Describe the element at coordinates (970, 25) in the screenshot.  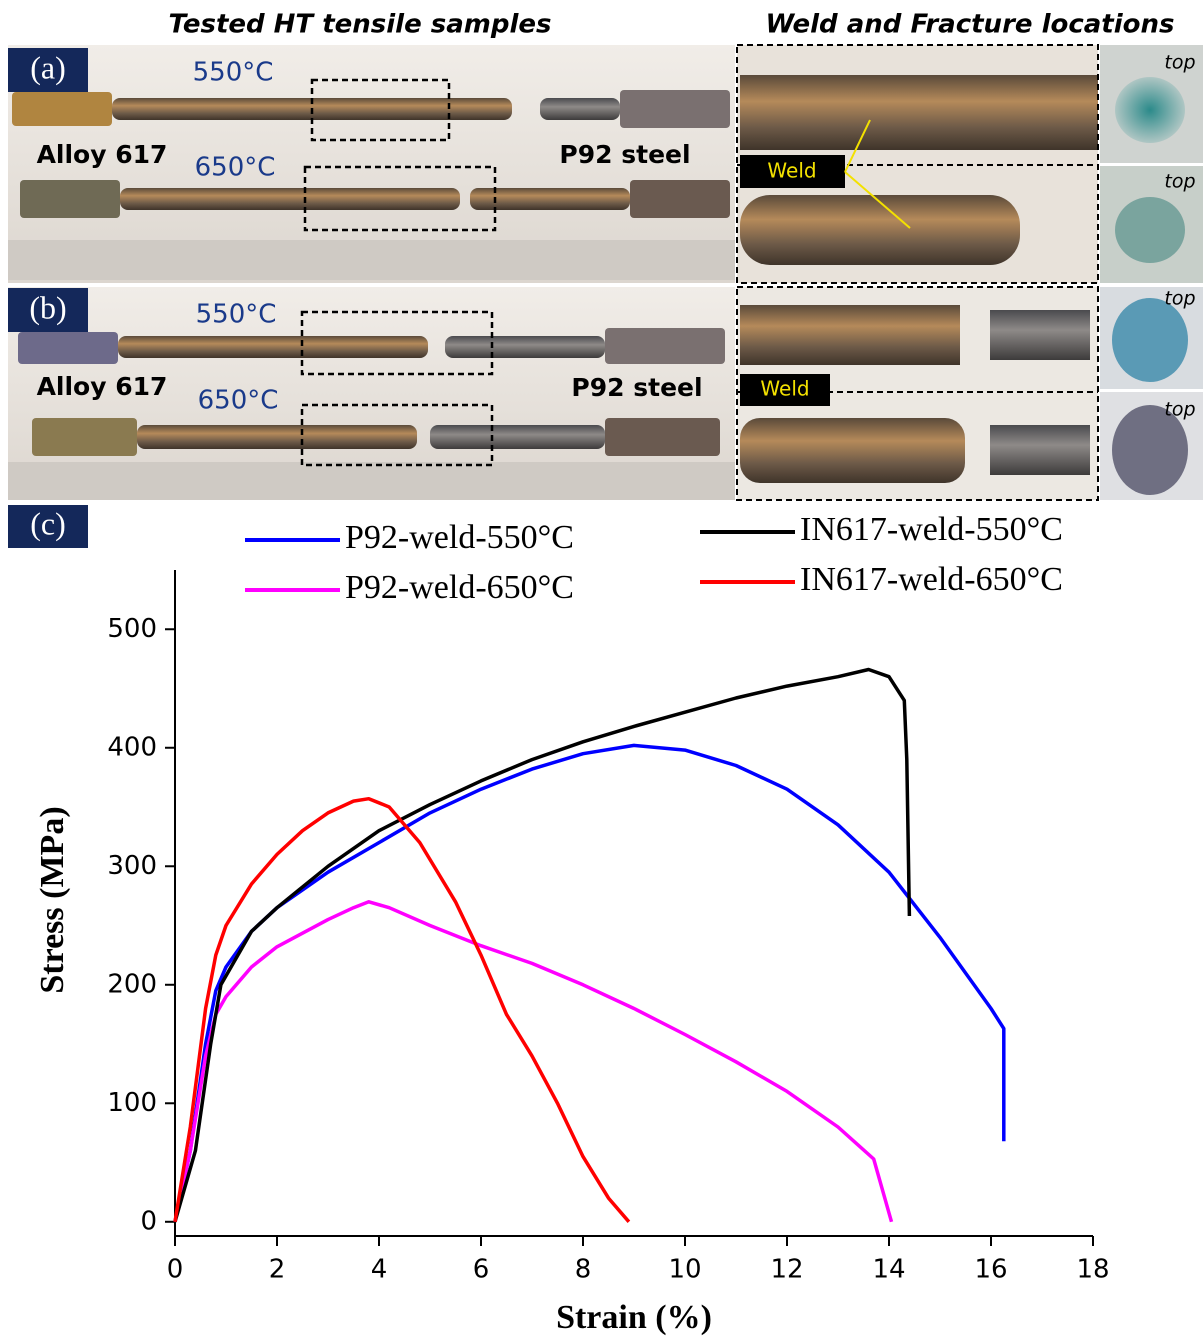
I see `right-heading: Weld and Fracture locations` at that location.